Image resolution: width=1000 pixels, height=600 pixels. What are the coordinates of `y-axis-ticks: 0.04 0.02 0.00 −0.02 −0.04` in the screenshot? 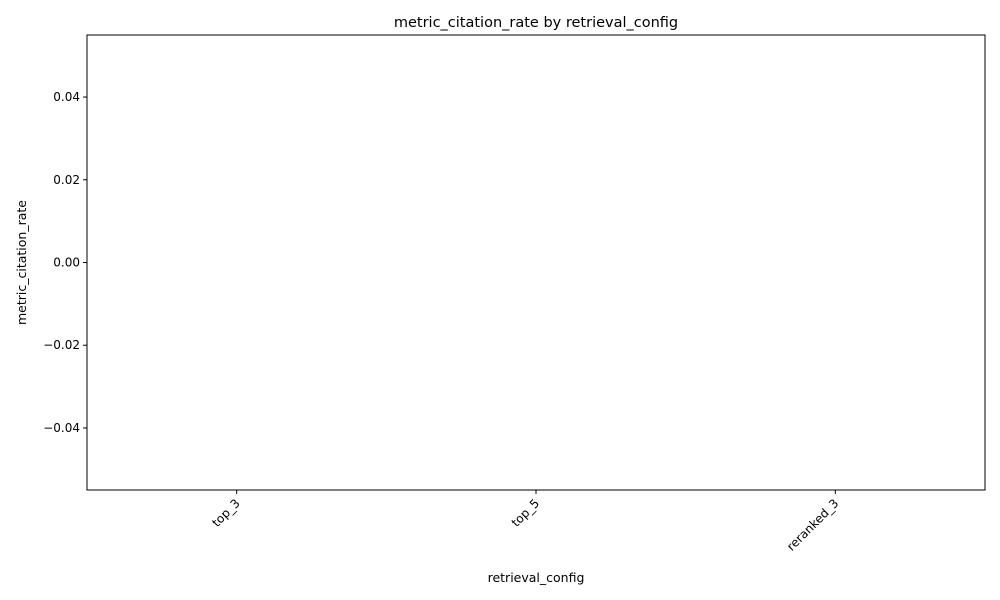 It's located at (65, 262).